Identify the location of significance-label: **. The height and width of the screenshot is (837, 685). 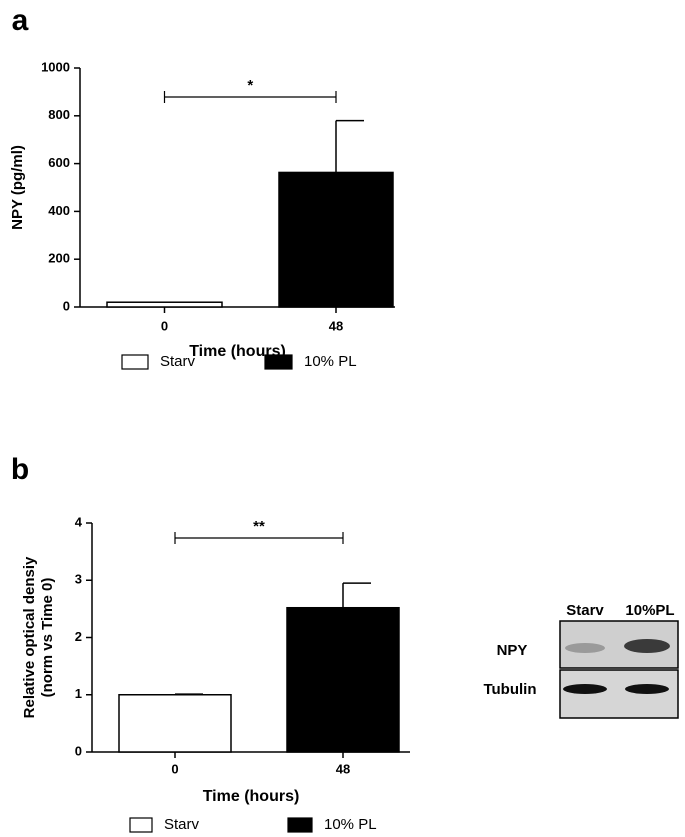
(259, 526).